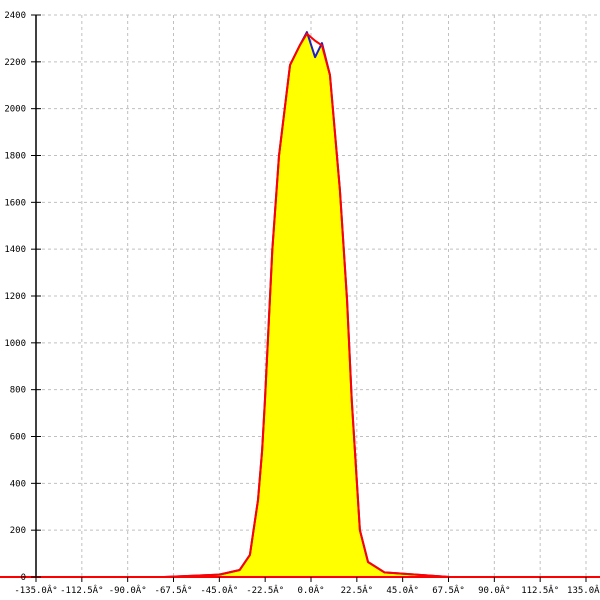 This screenshot has width=600, height=600. What do you see at coordinates (23, 578) in the screenshot?
I see `y-tick-label: 0` at bounding box center [23, 578].